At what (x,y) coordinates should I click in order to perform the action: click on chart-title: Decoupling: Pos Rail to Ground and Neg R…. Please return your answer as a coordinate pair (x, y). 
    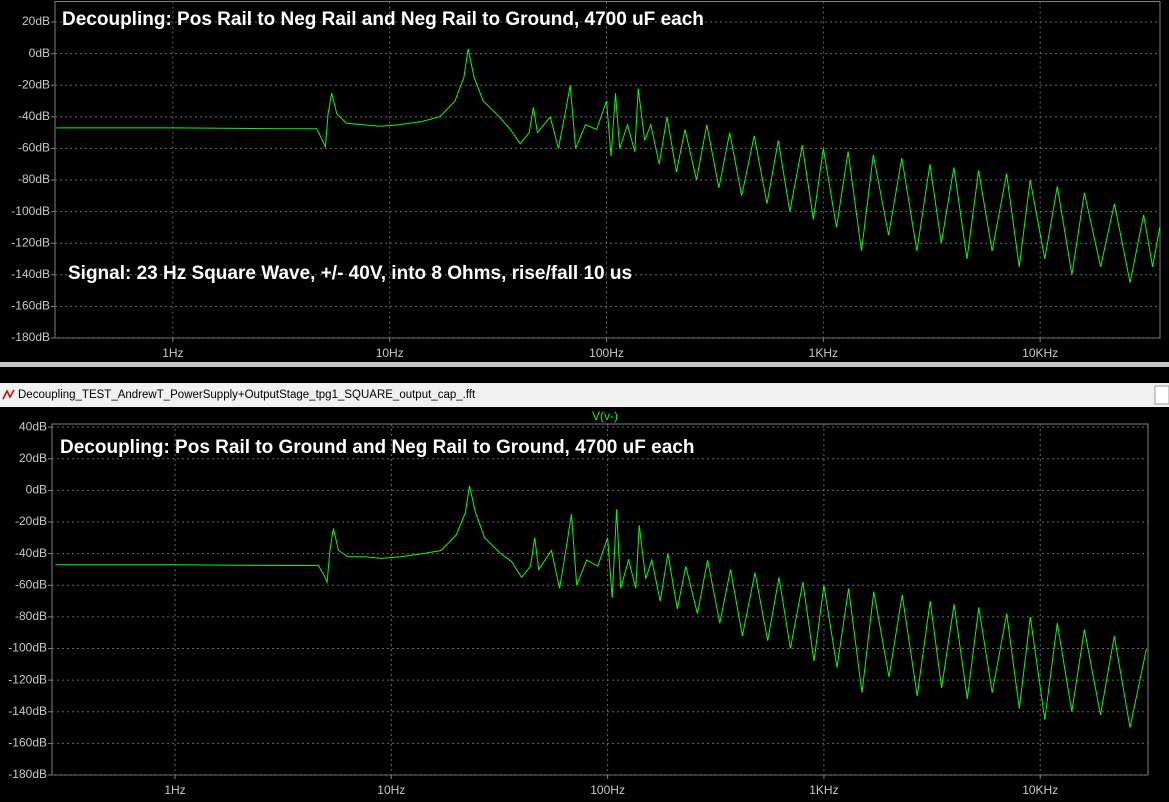
    Looking at the image, I should click on (377, 447).